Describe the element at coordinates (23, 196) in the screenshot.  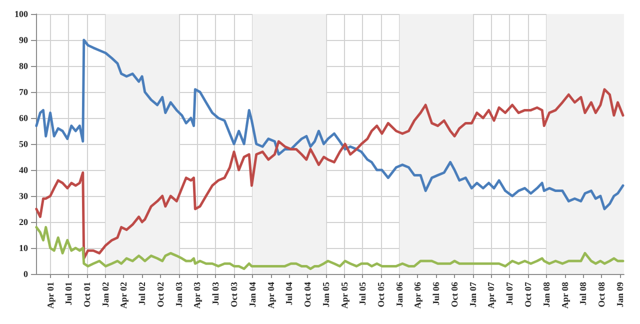
I see `y-tick-label: 30` at that location.